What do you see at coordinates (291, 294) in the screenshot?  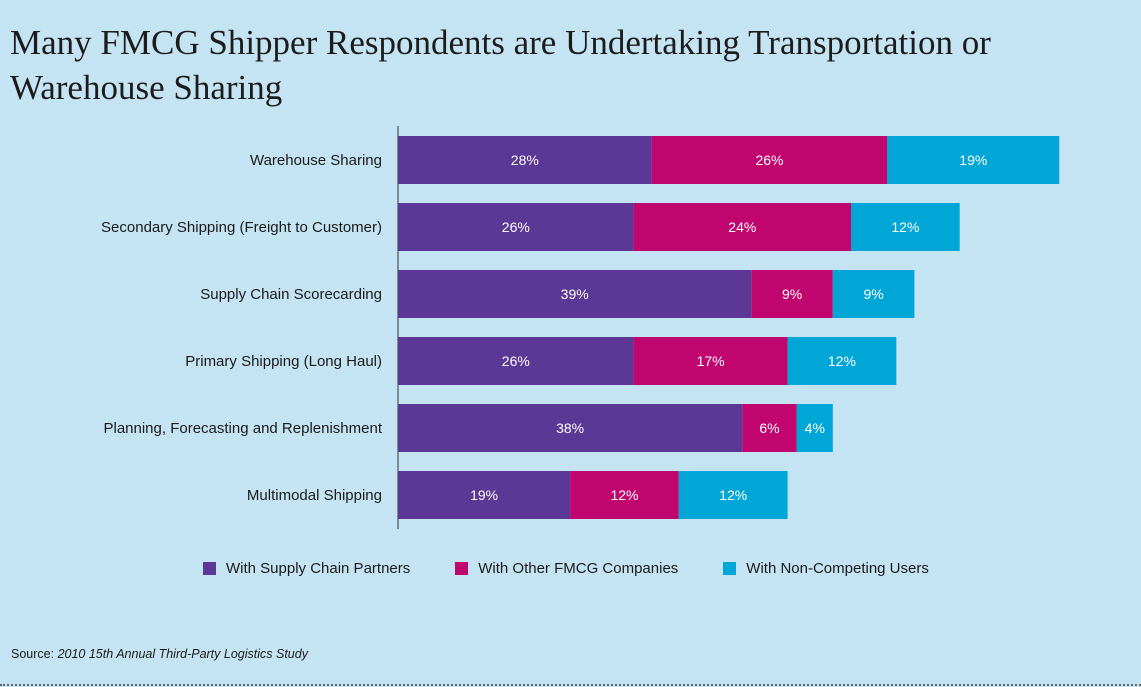 I see `category-label-supply-chain-scorecarding: Supply Chain Scorecarding` at bounding box center [291, 294].